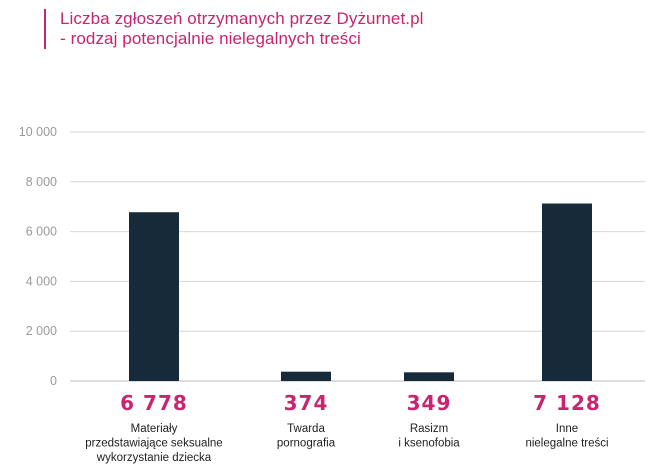 This screenshot has width=655, height=474. Describe the element at coordinates (154, 429) in the screenshot. I see `category-label: Materiały` at that location.